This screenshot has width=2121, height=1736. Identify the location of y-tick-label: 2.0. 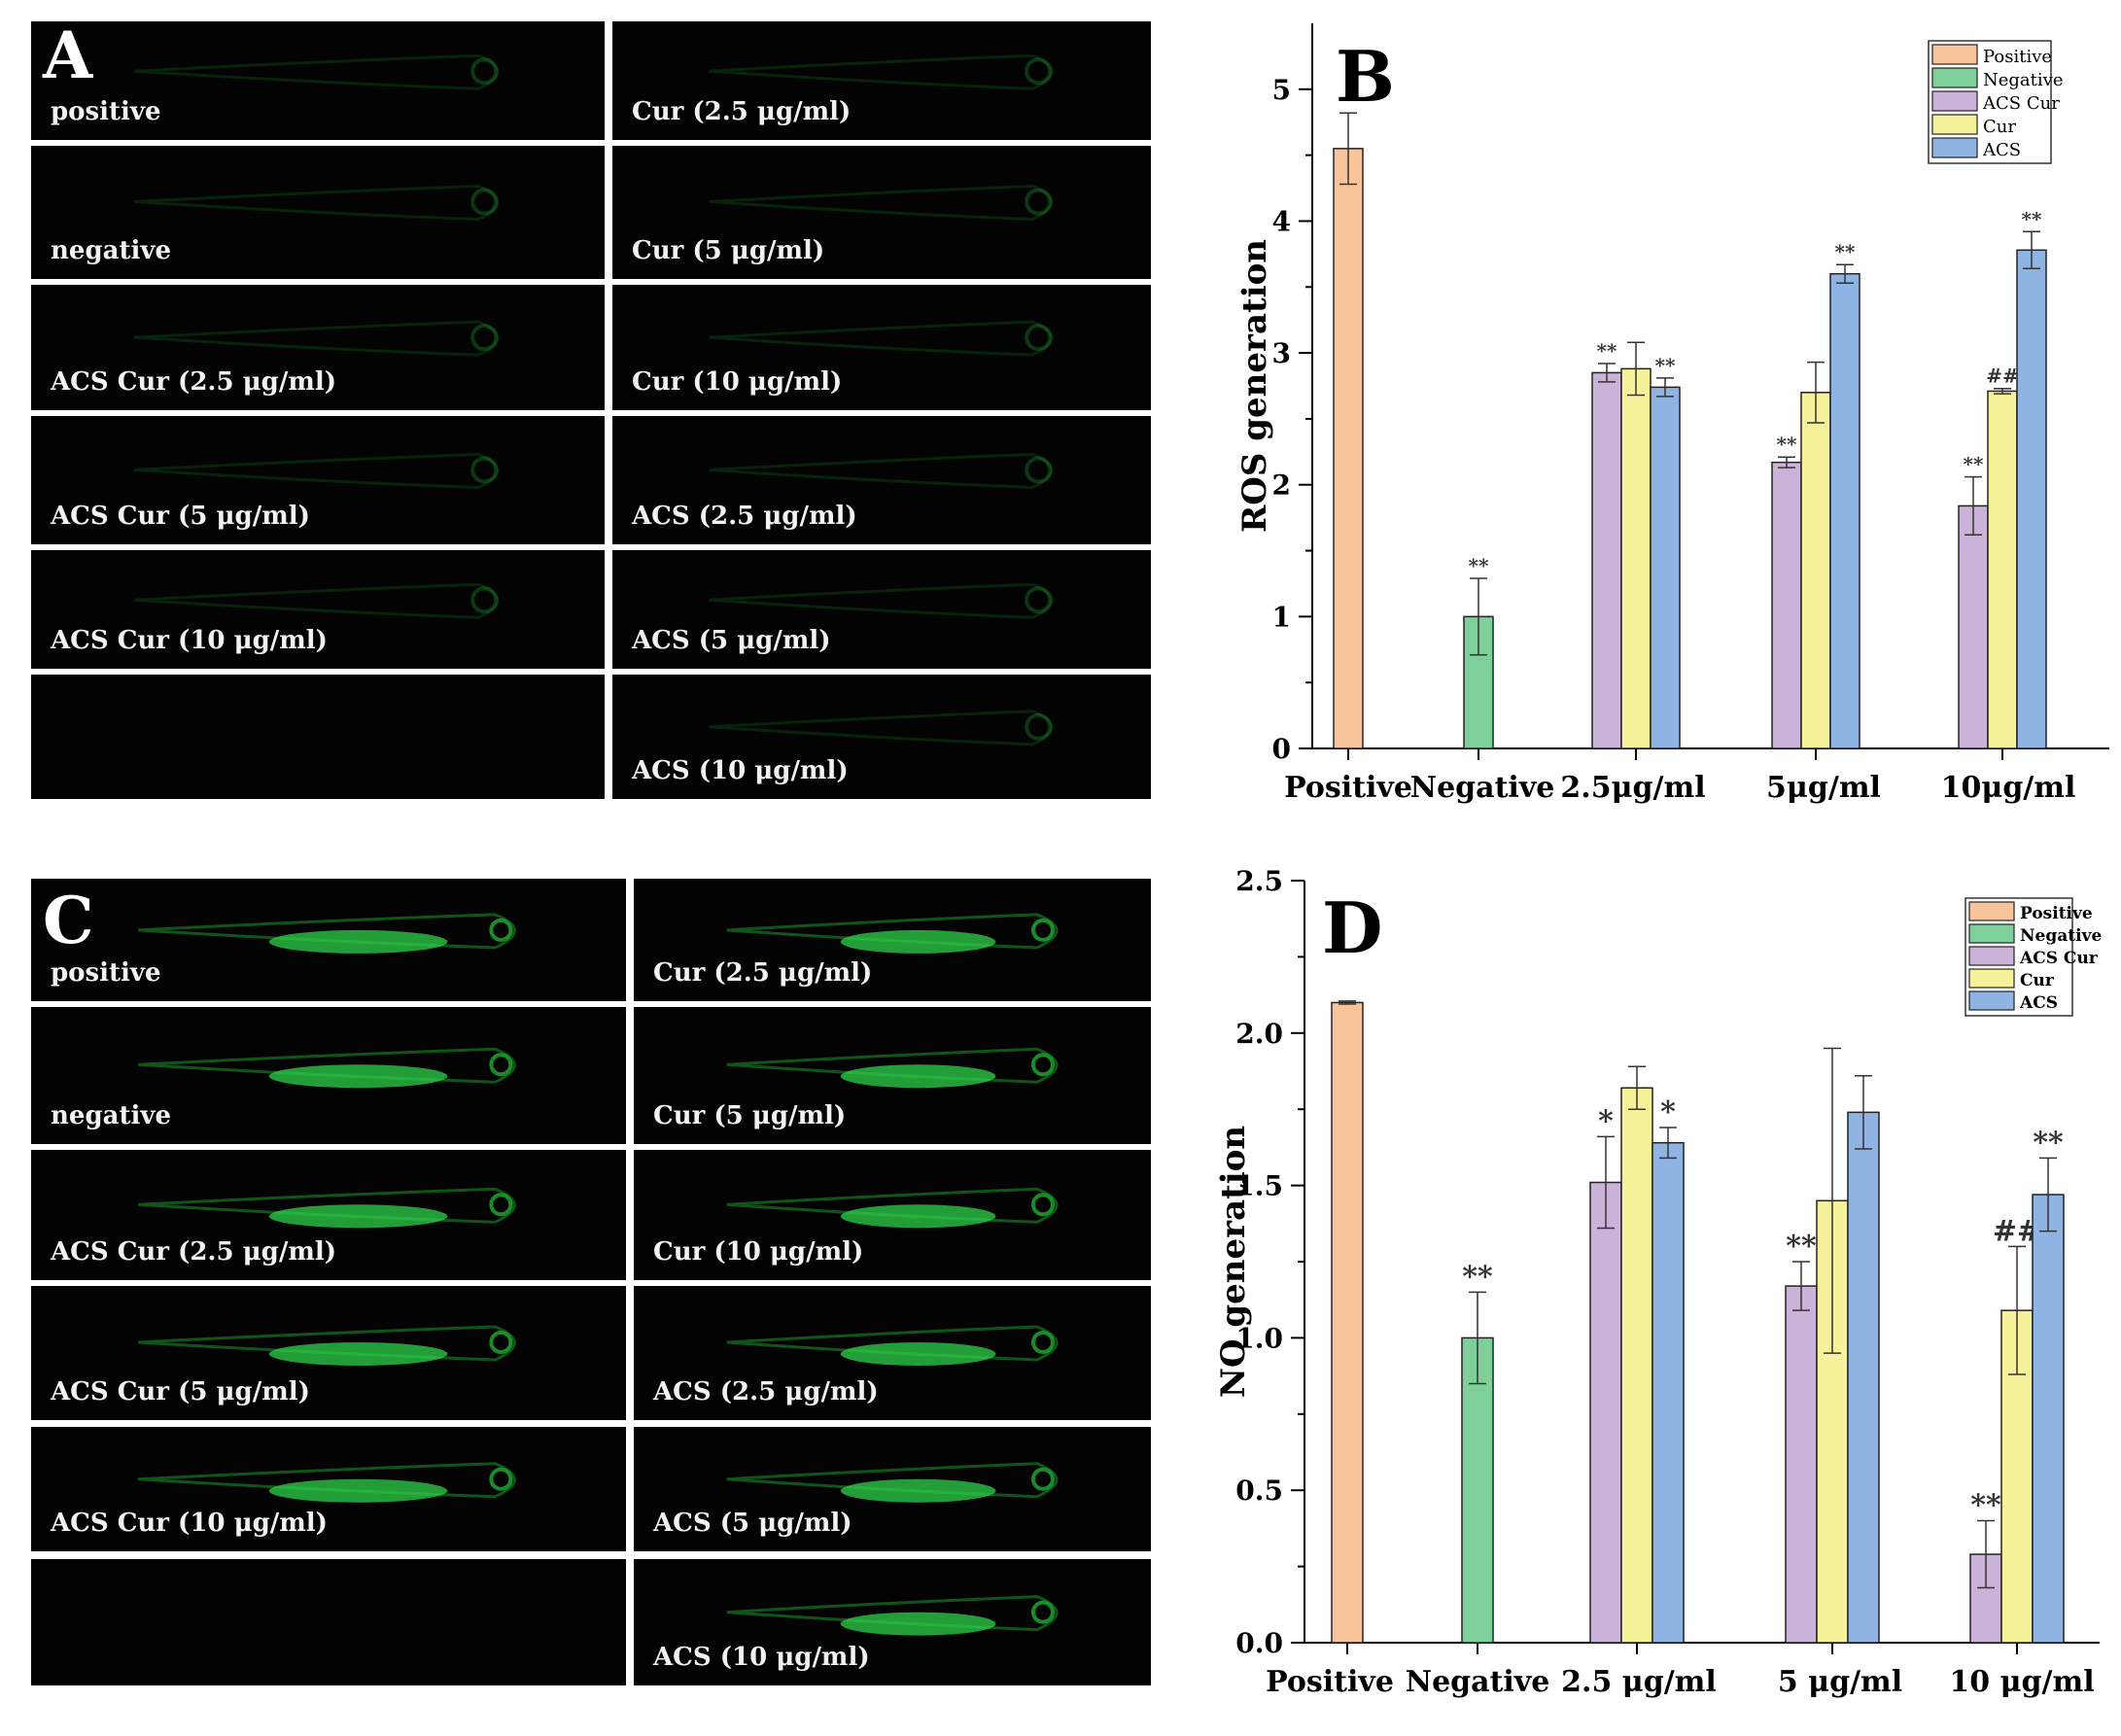
(1259, 1034).